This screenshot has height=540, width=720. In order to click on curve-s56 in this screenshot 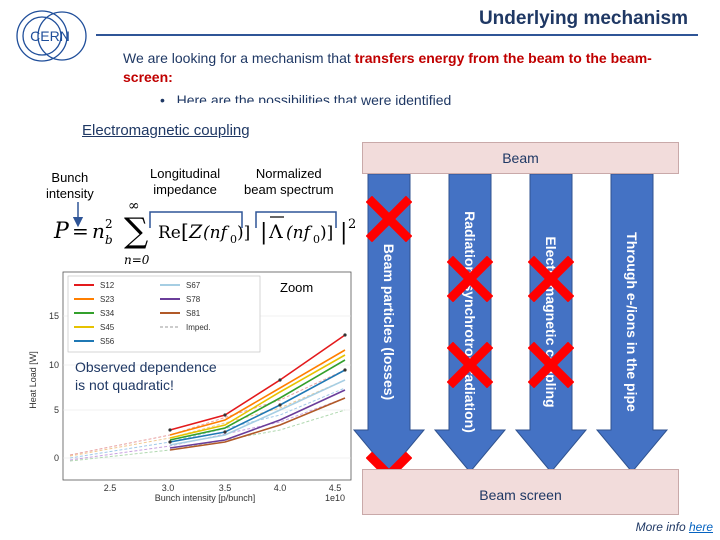, I will do `click(257, 406)`.